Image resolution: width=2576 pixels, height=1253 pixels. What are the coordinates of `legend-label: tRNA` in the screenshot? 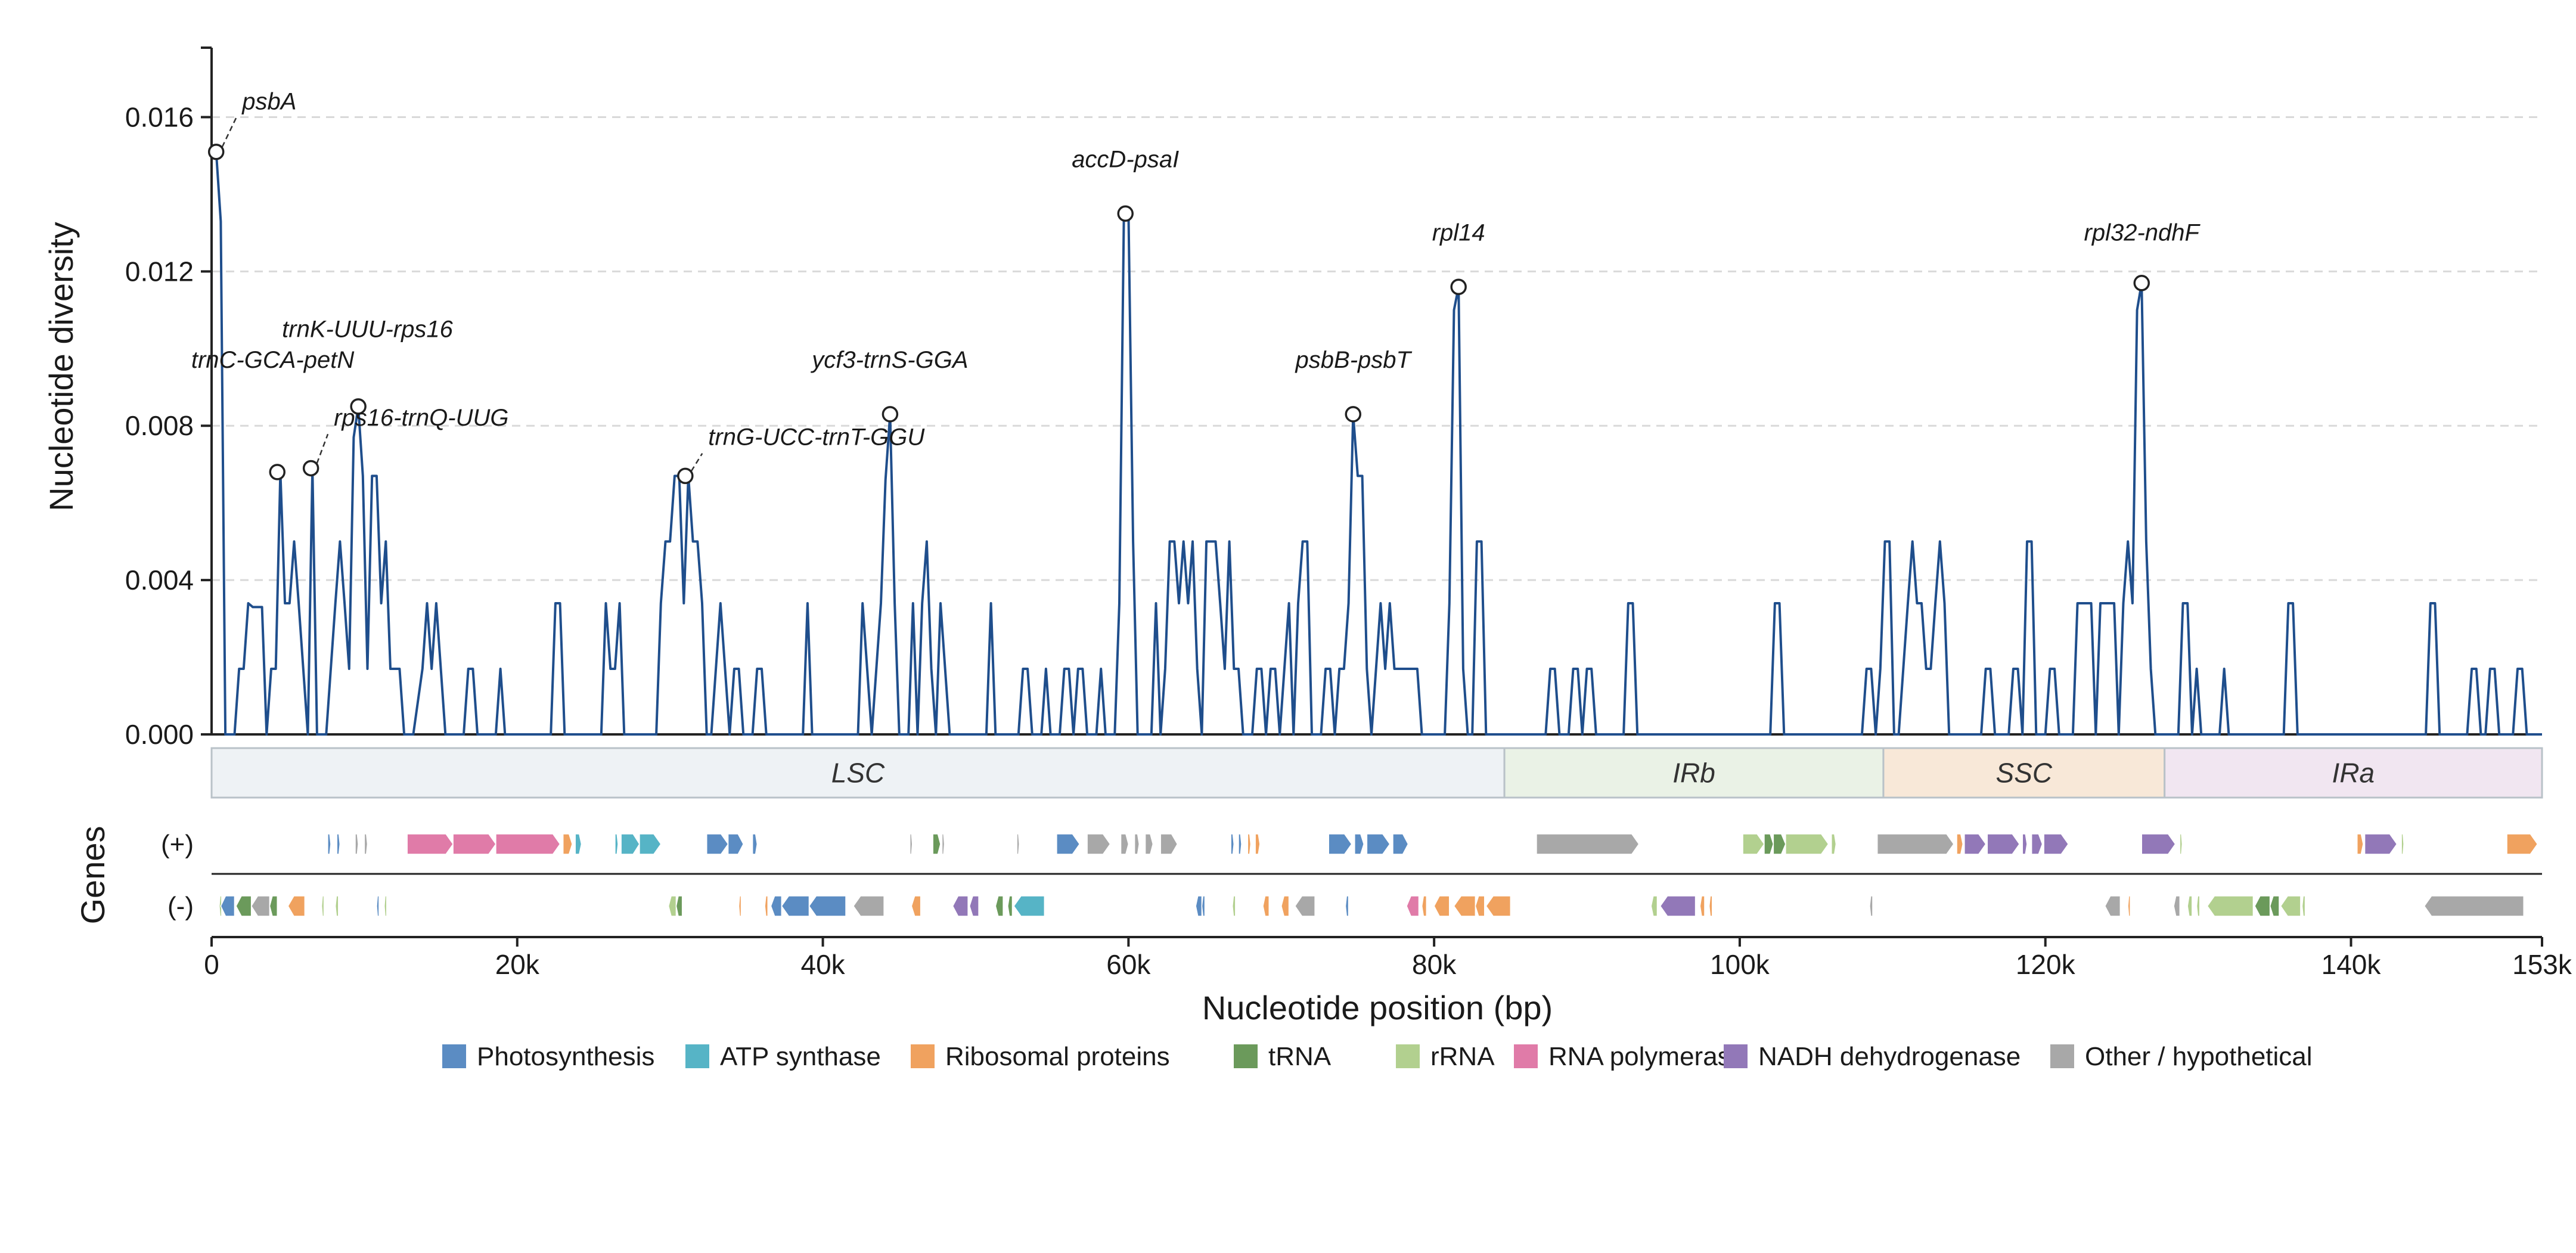 It's located at (1300, 1056).